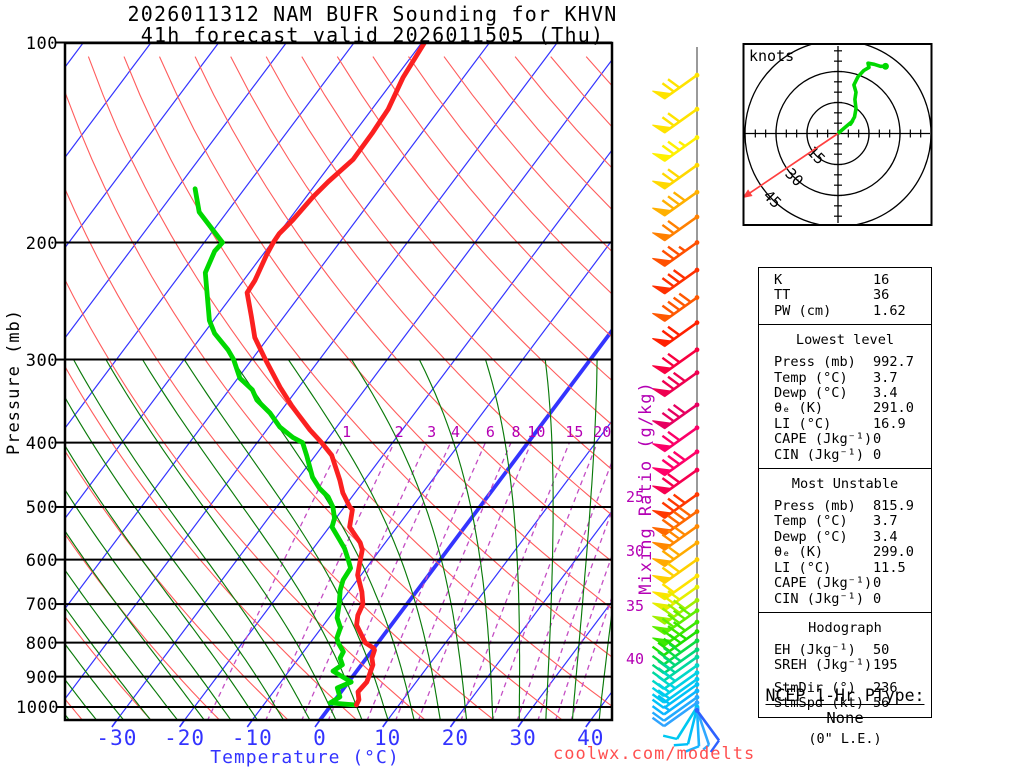  I want to click on stats-row: K 16, so click(845, 280).